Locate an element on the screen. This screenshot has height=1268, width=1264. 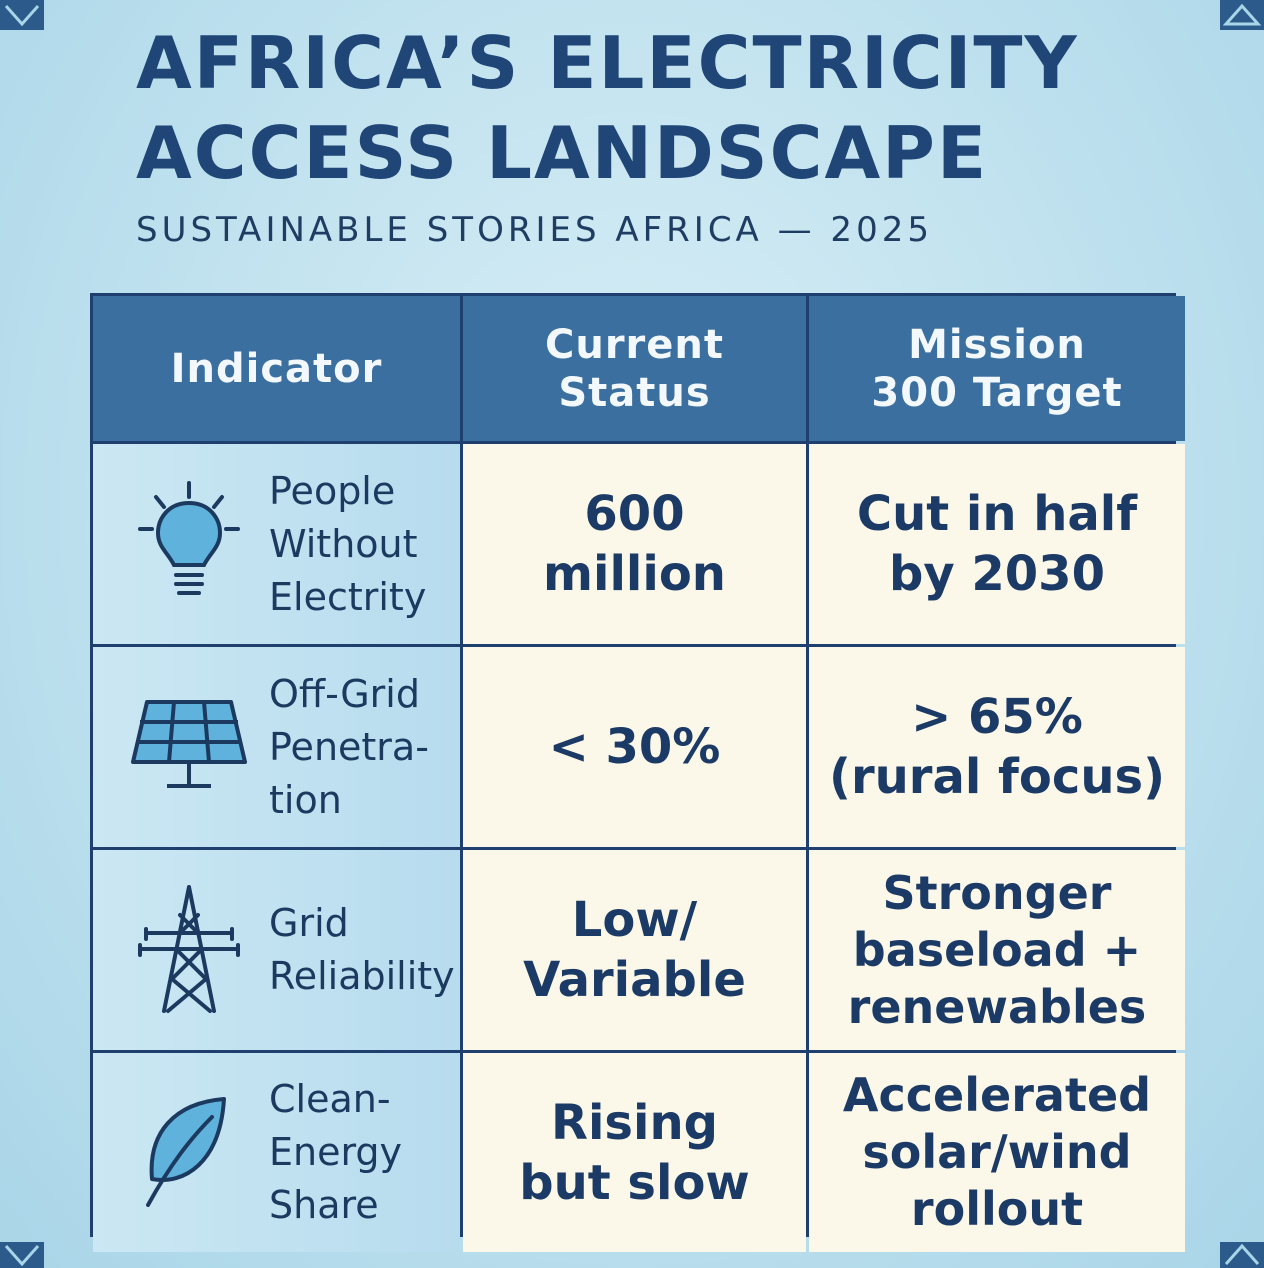
indicator-line: tion is located at coordinates (305, 799).